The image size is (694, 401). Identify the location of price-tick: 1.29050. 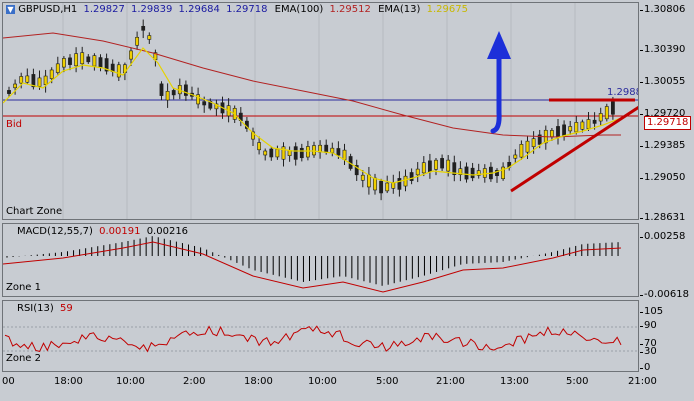
(662, 177).